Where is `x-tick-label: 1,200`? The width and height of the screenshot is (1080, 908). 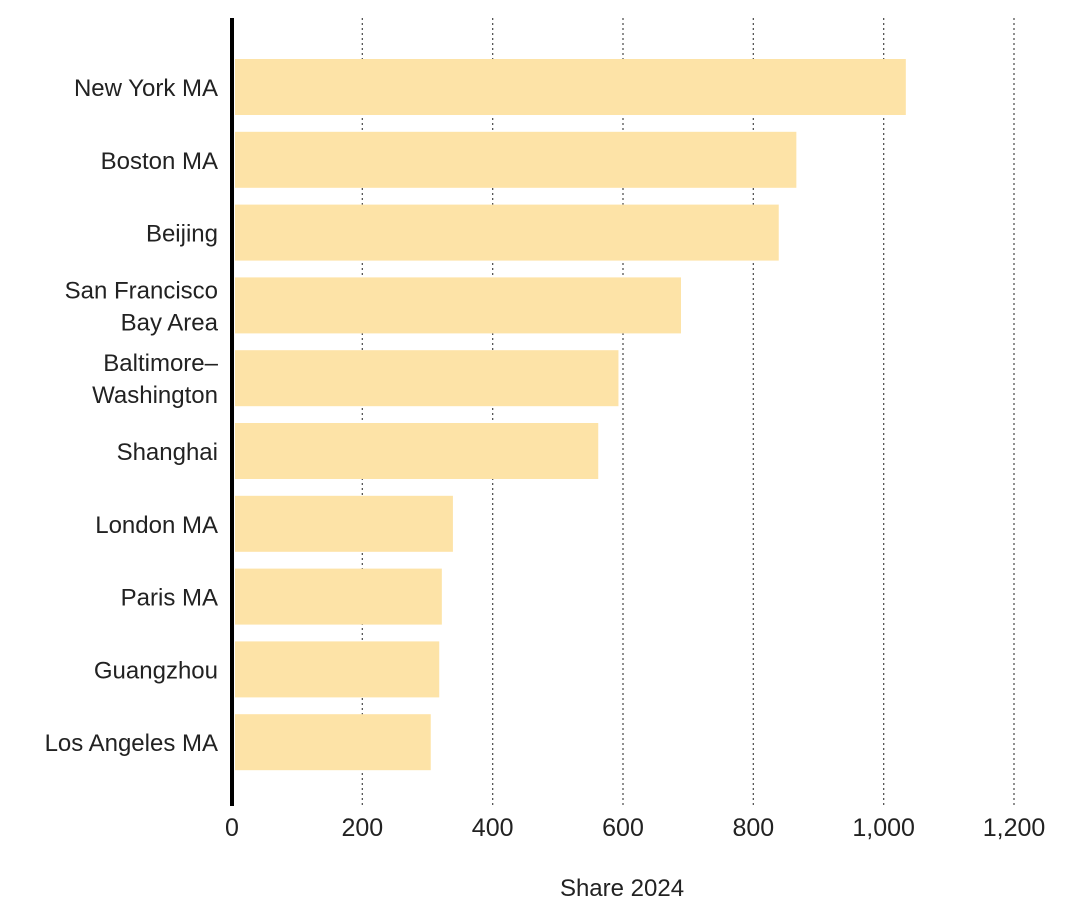
x-tick-label: 1,200 is located at coordinates (1014, 828).